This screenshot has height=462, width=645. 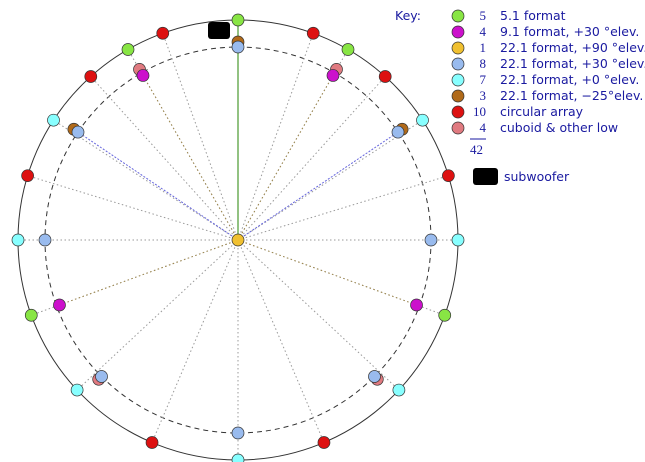 What do you see at coordinates (569, 31) in the screenshot?
I see `legend-label: 9.1 format, +30 °elev.` at bounding box center [569, 31].